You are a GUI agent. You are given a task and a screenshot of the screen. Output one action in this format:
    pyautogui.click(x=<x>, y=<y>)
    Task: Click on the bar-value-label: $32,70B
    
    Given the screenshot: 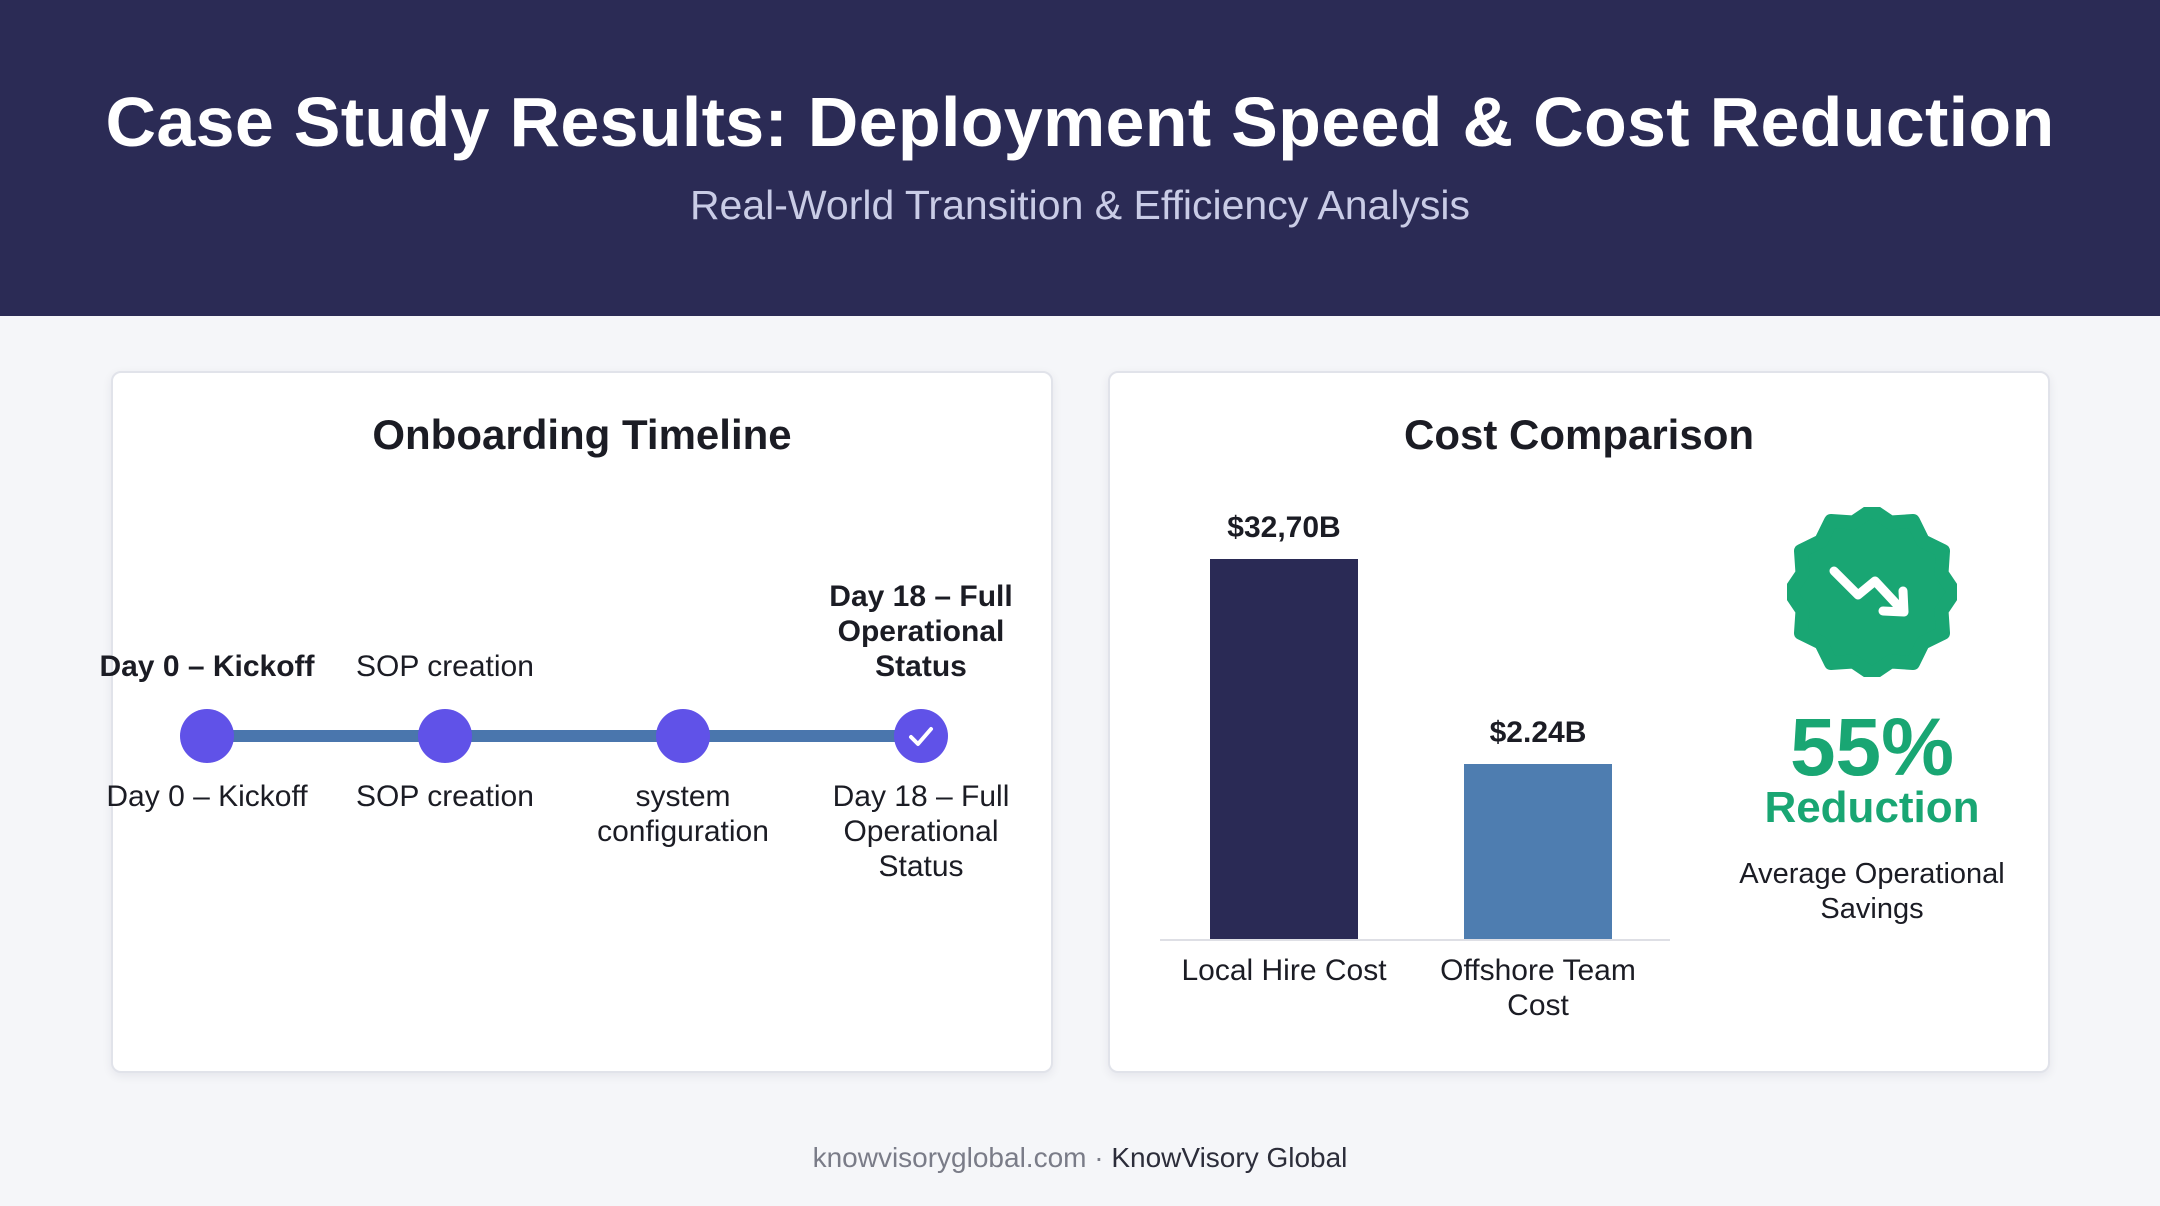 What is the action you would take?
    pyautogui.click(x=1284, y=527)
    